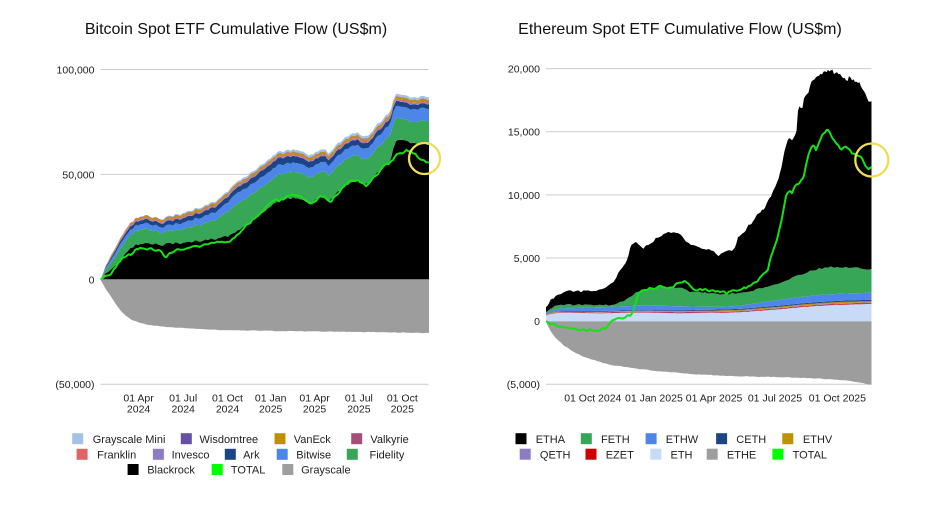  What do you see at coordinates (751, 440) in the screenshot?
I see `svg-text: CETH` at bounding box center [751, 440].